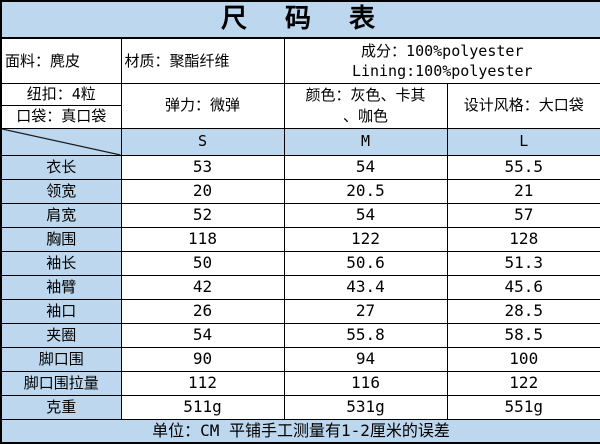  What do you see at coordinates (365, 287) in the screenshot?
I see `value-m: 43.4` at bounding box center [365, 287].